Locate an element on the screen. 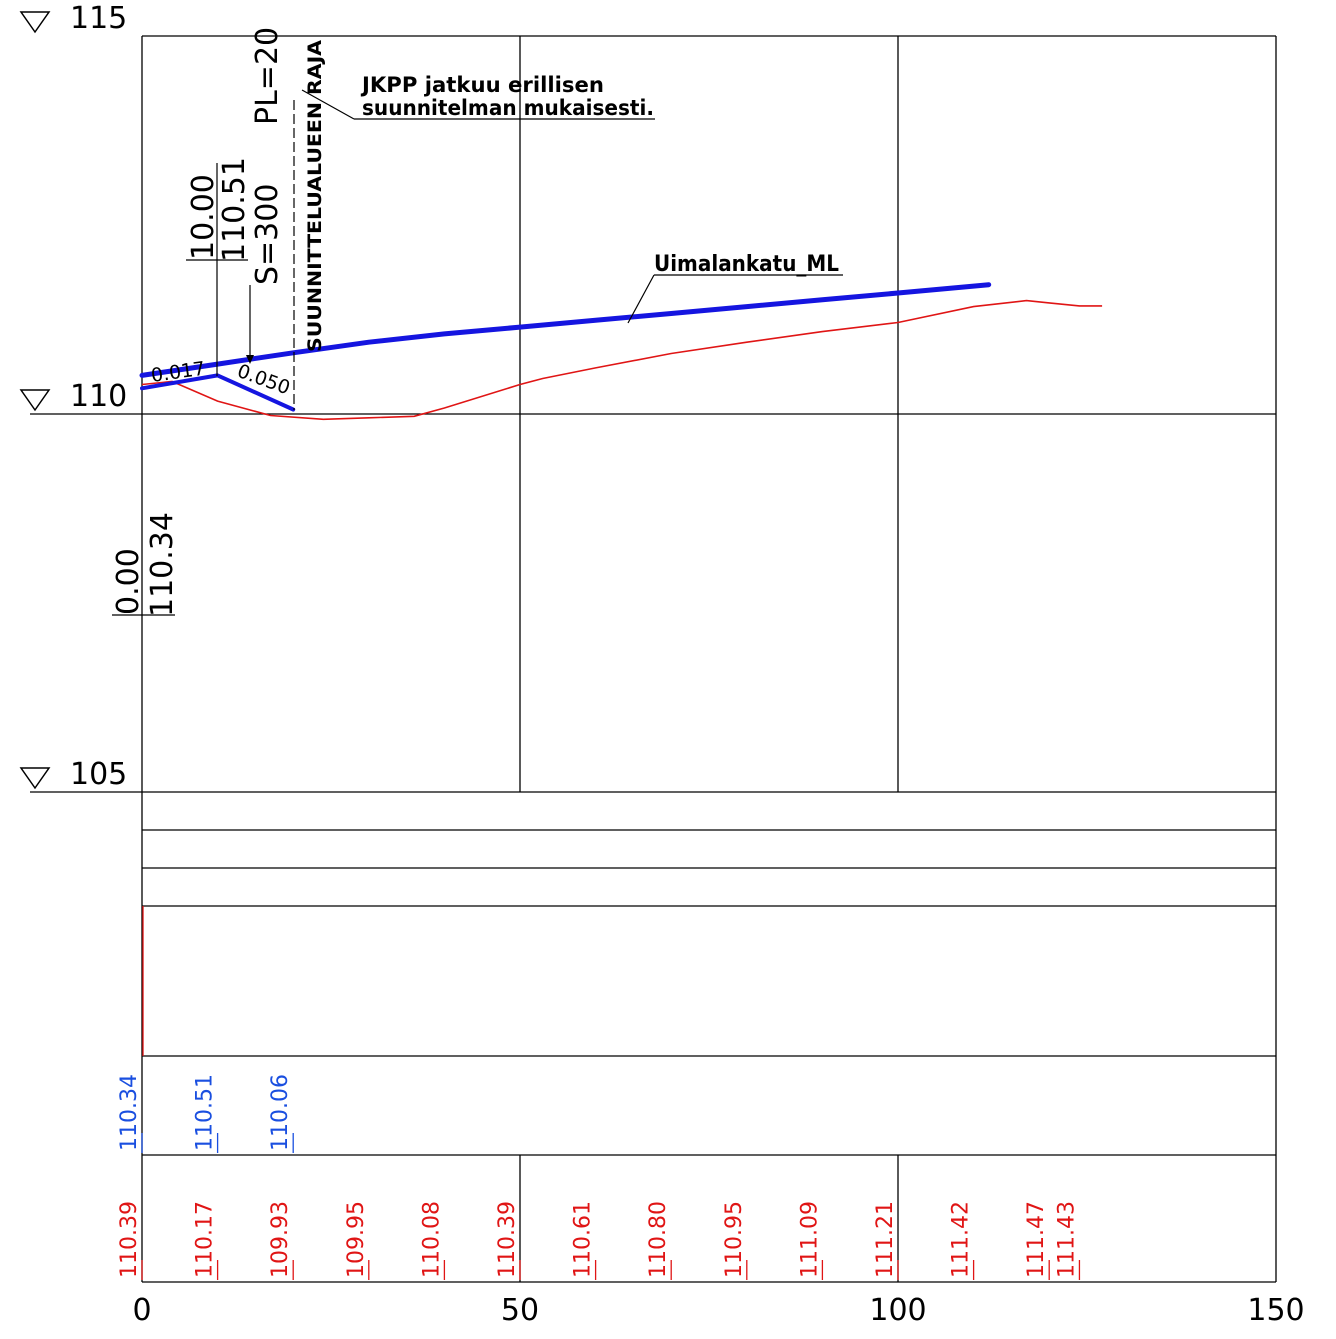 This screenshot has height=1339, width=1336. station-labels: 0 50 100 150 is located at coordinates (718, 1310).